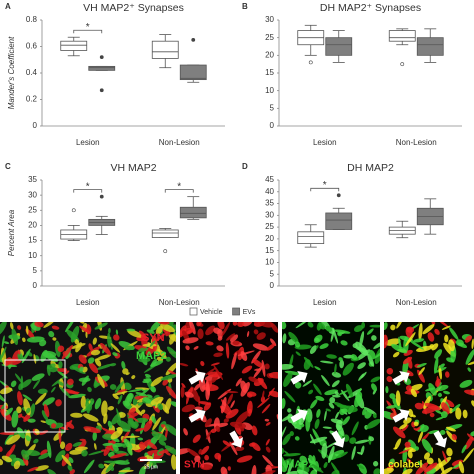 The height and width of the screenshot is (474, 474). I want to click on y-tick-label: 0.2, so click(32, 99).